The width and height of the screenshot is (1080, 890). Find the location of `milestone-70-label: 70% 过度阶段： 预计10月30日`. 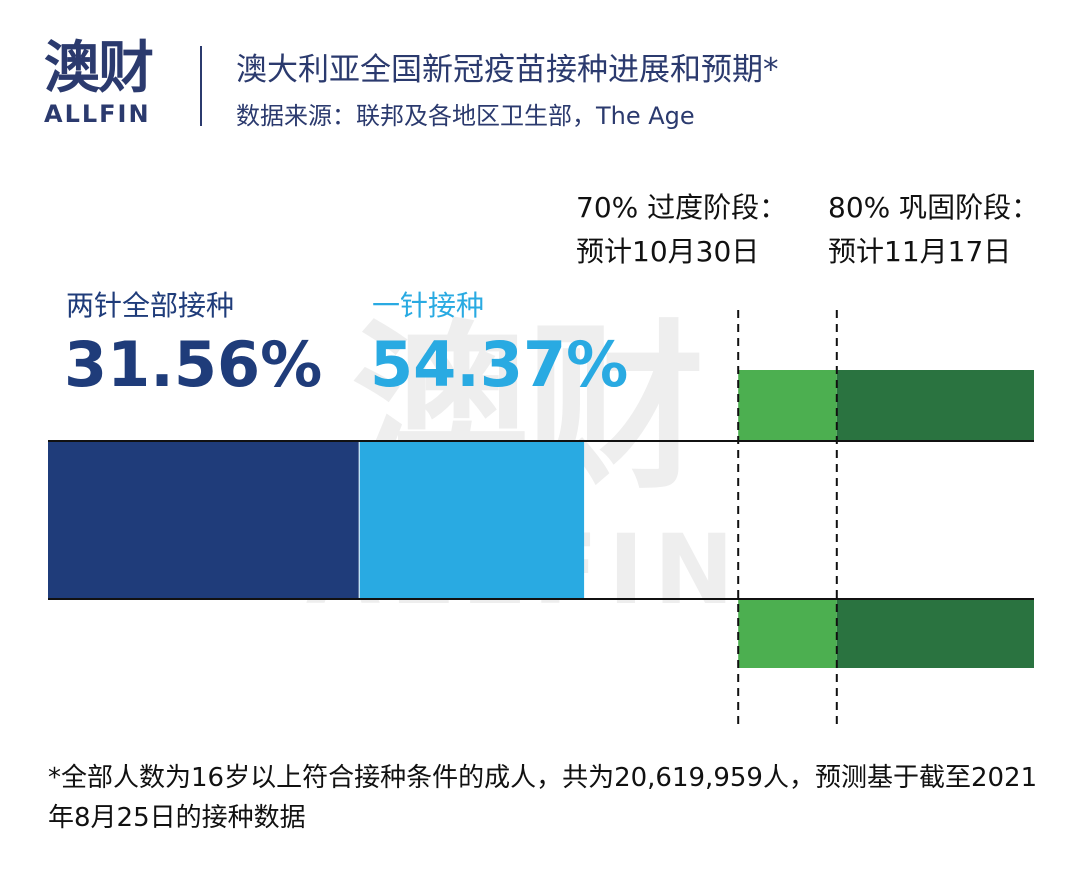

milestone-70-label: 70% 过度阶段： 预计10月30日 is located at coordinates (681, 230).